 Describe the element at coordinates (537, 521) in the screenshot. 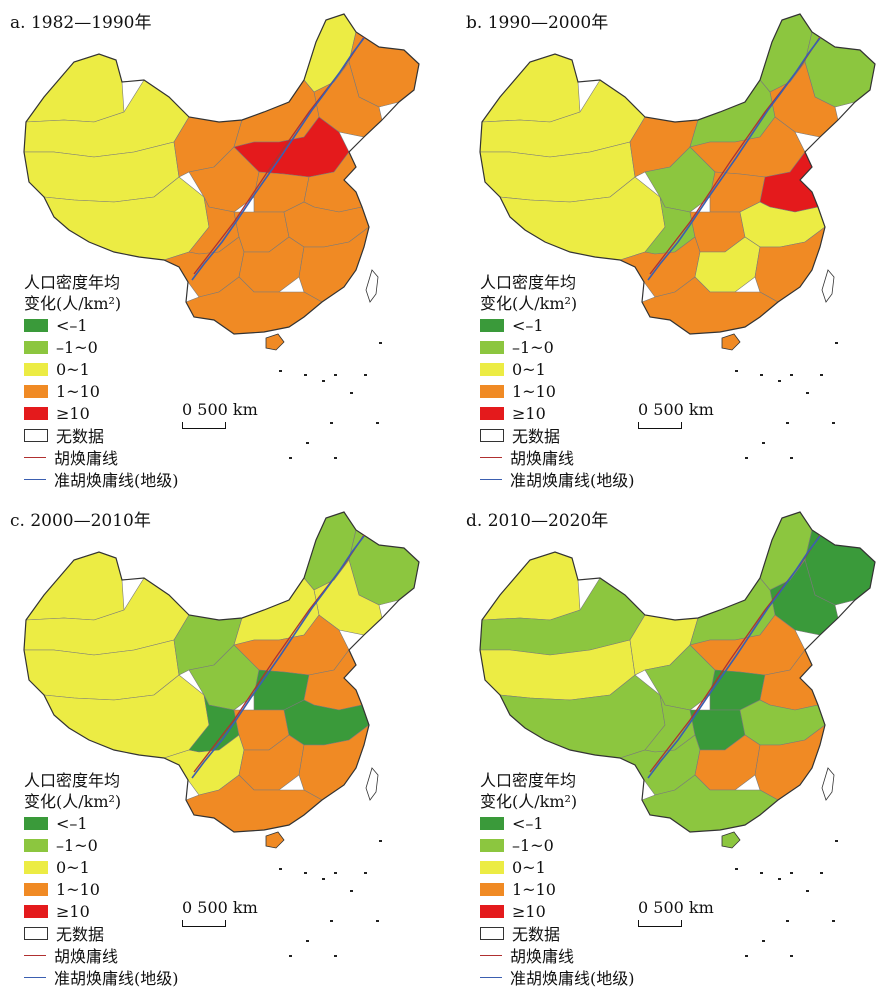

I see `panel-title: d. 2010—2020年` at that location.